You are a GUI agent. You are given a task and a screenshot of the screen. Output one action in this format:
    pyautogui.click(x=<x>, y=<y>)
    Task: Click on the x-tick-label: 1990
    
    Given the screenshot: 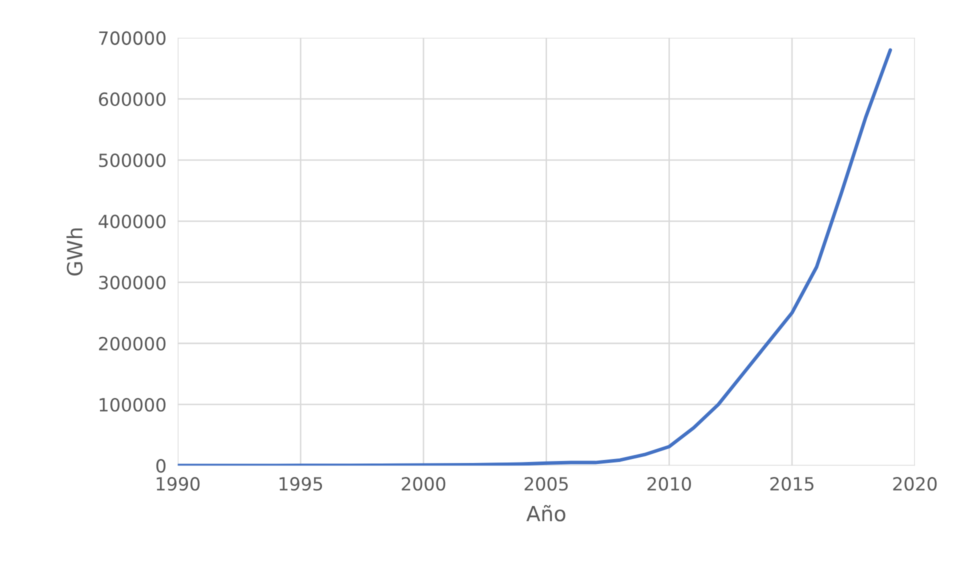 What is the action you would take?
    pyautogui.click(x=178, y=484)
    